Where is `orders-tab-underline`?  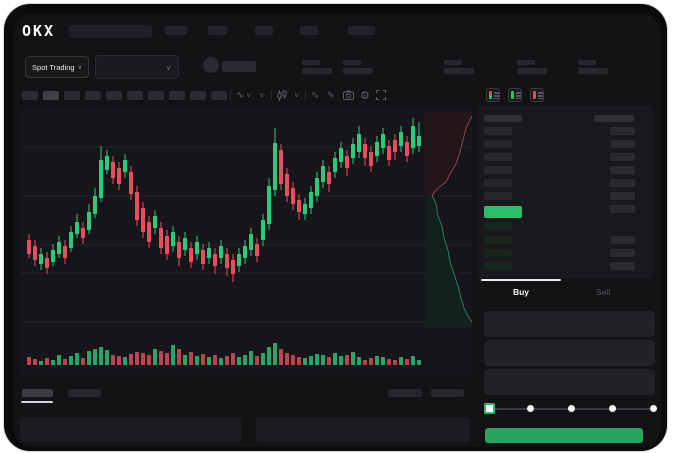 orders-tab-underline is located at coordinates (37, 402).